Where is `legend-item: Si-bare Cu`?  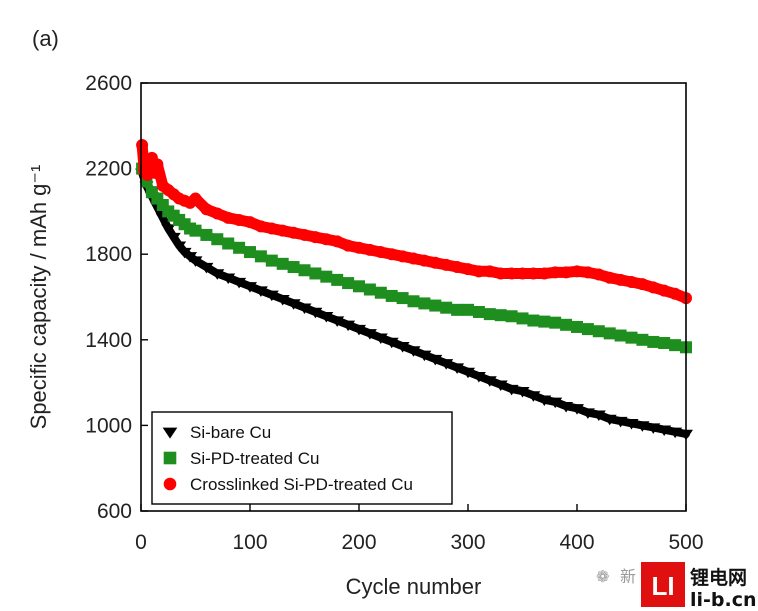 legend-item: Si-bare Cu is located at coordinates (216, 432).